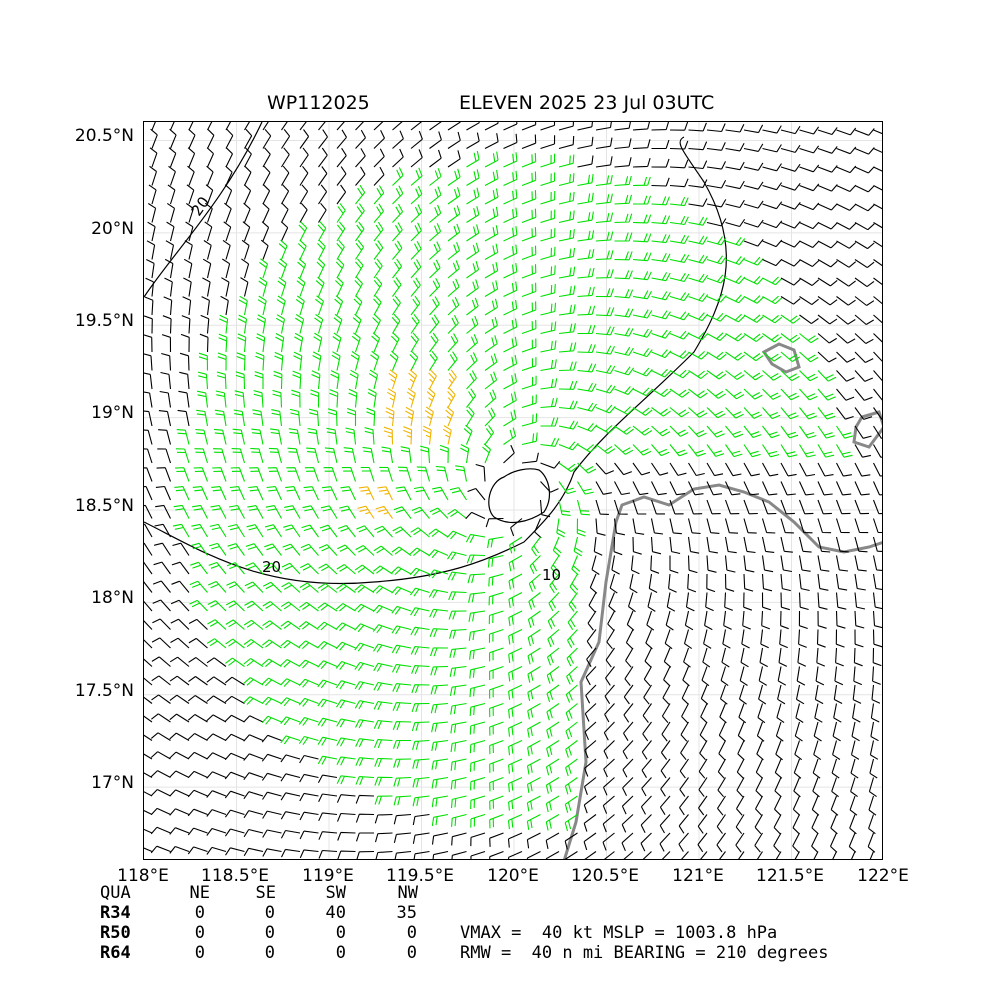 Image resolution: width=1000 pixels, height=1000 pixels. What do you see at coordinates (883, 876) in the screenshot?
I see `lon-label: 122°E` at bounding box center [883, 876].